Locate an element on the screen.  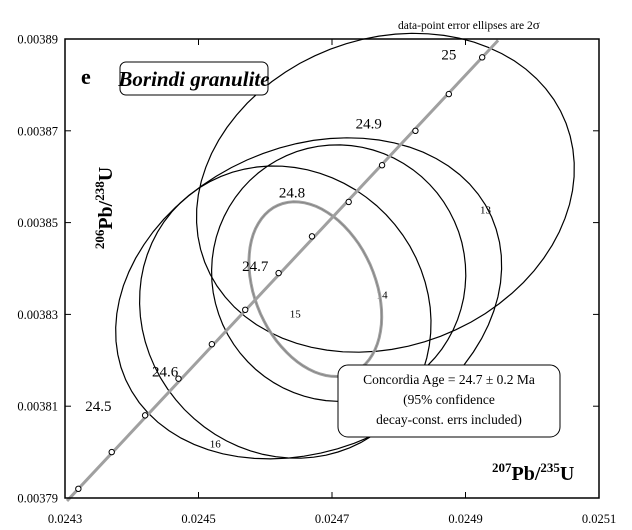
concordia-age-ellipse-core is located at coordinates (315, 289).